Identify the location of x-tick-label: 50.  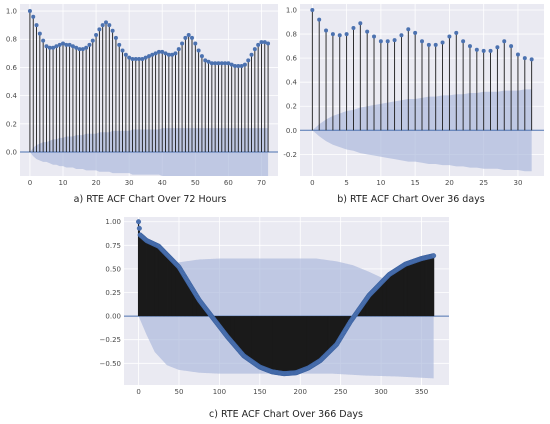
(179, 392).